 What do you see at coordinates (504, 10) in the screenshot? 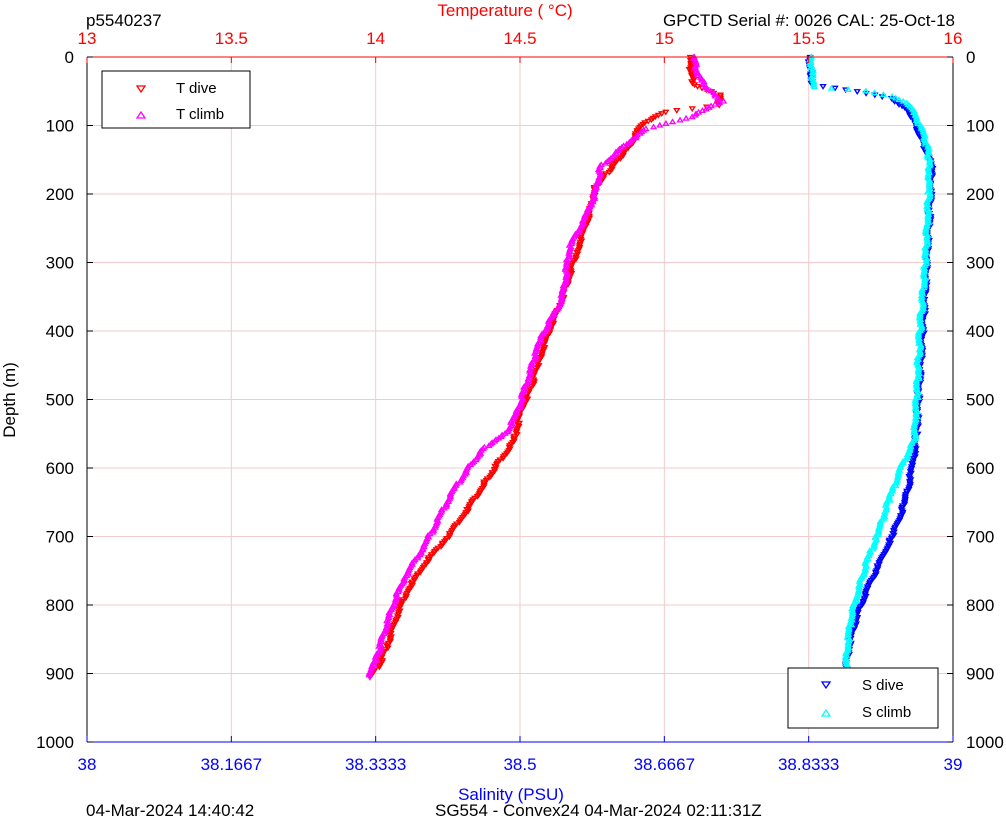
I see `temperature-axis-label: Temperature ( °C)` at bounding box center [504, 10].